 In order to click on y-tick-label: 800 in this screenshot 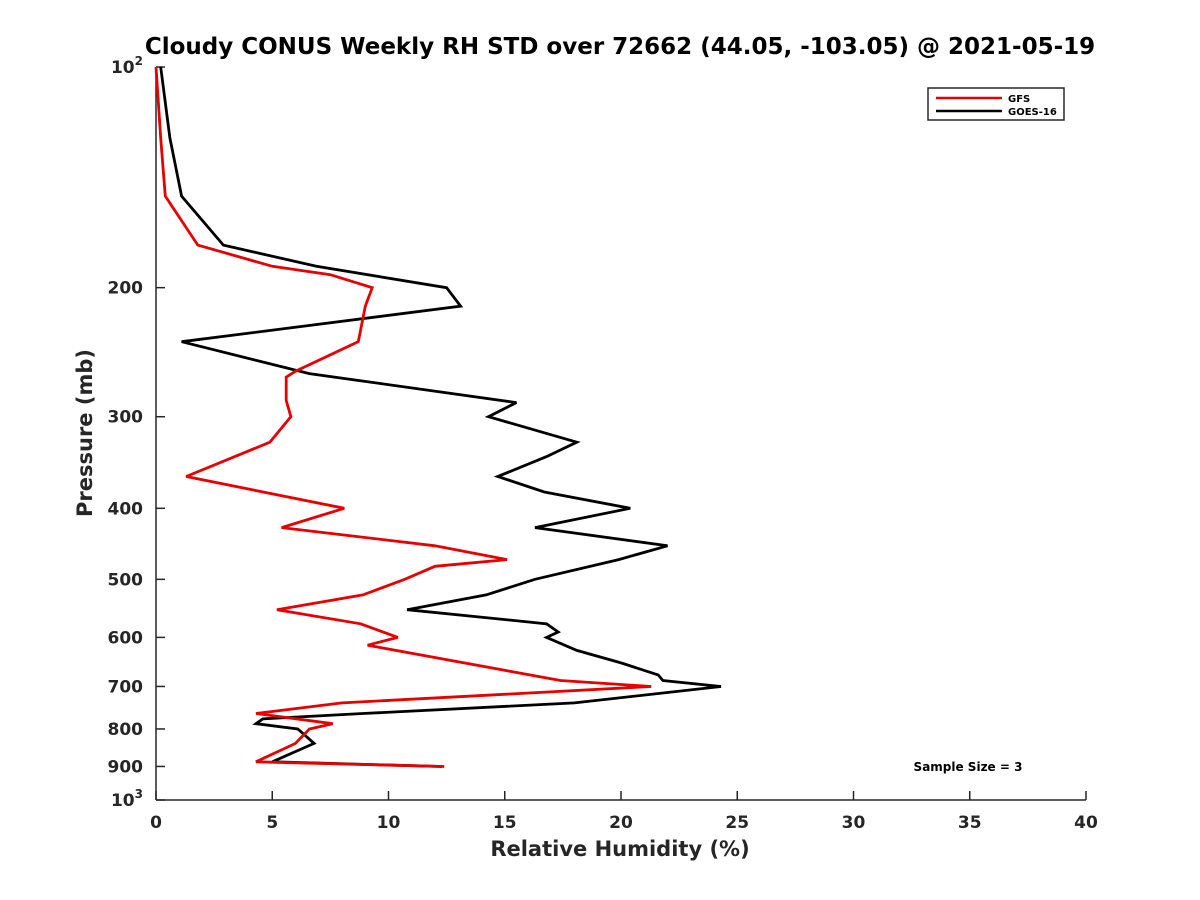, I will do `click(126, 730)`.